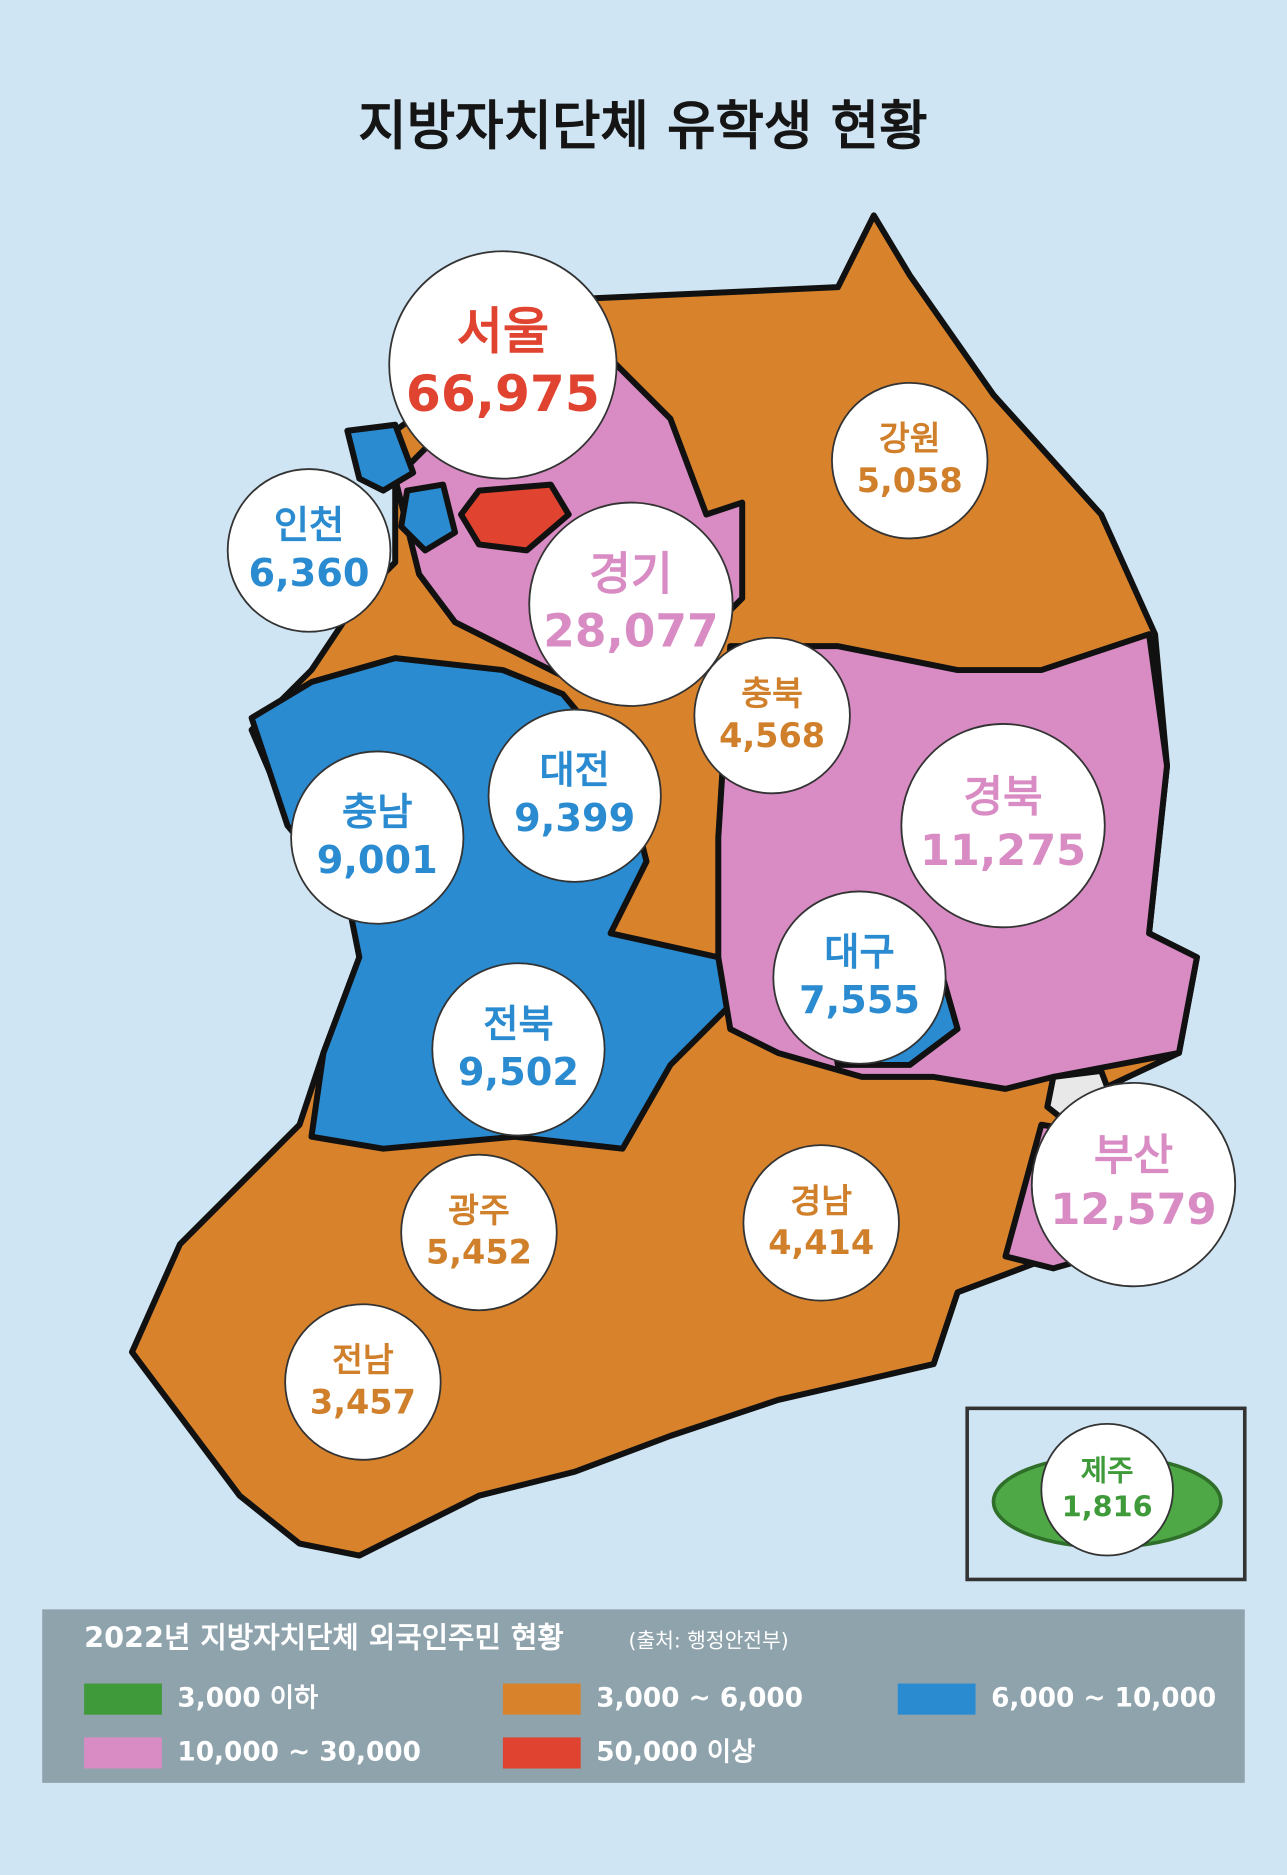  I want to click on jeju-box, so click(1106, 1494).